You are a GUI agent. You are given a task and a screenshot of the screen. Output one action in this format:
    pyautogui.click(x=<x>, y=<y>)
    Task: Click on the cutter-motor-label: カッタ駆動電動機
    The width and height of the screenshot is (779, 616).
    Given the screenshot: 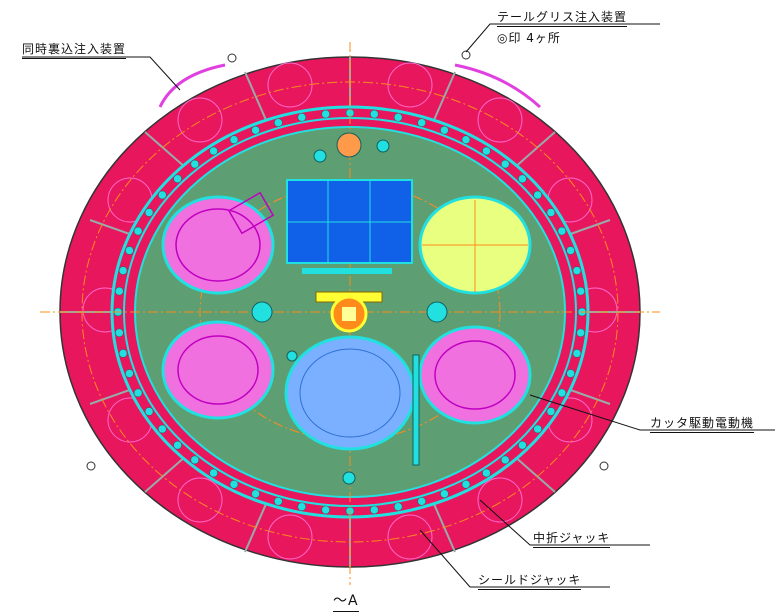 What is the action you would take?
    pyautogui.click(x=702, y=423)
    